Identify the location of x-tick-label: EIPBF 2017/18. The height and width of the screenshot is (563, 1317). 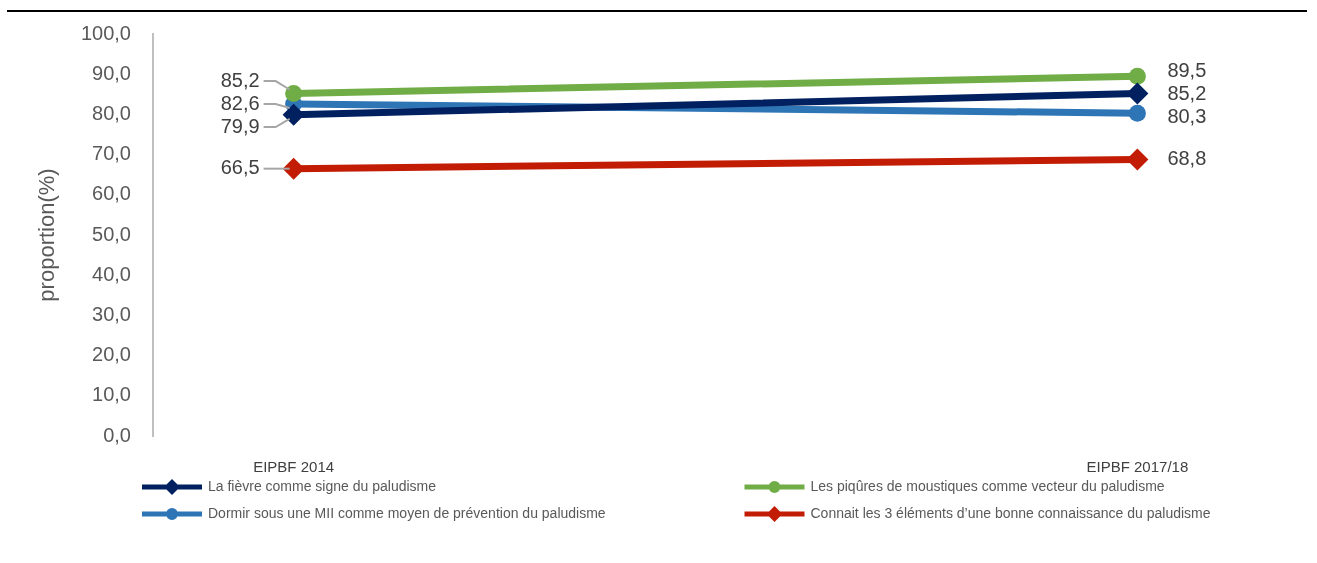
(1137, 467).